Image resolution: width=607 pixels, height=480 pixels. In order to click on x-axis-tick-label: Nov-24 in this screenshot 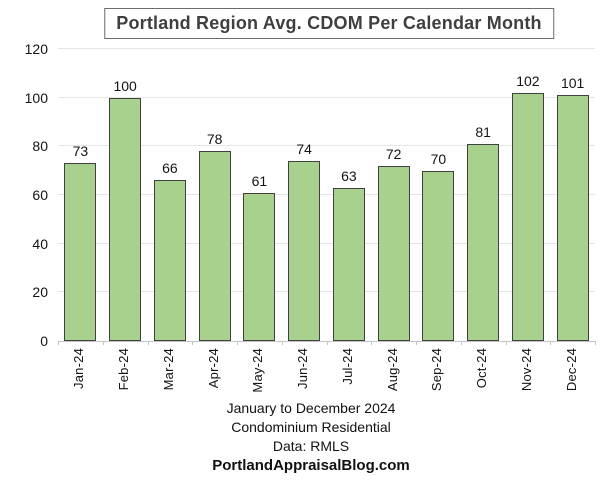, I will do `click(526, 370)`.